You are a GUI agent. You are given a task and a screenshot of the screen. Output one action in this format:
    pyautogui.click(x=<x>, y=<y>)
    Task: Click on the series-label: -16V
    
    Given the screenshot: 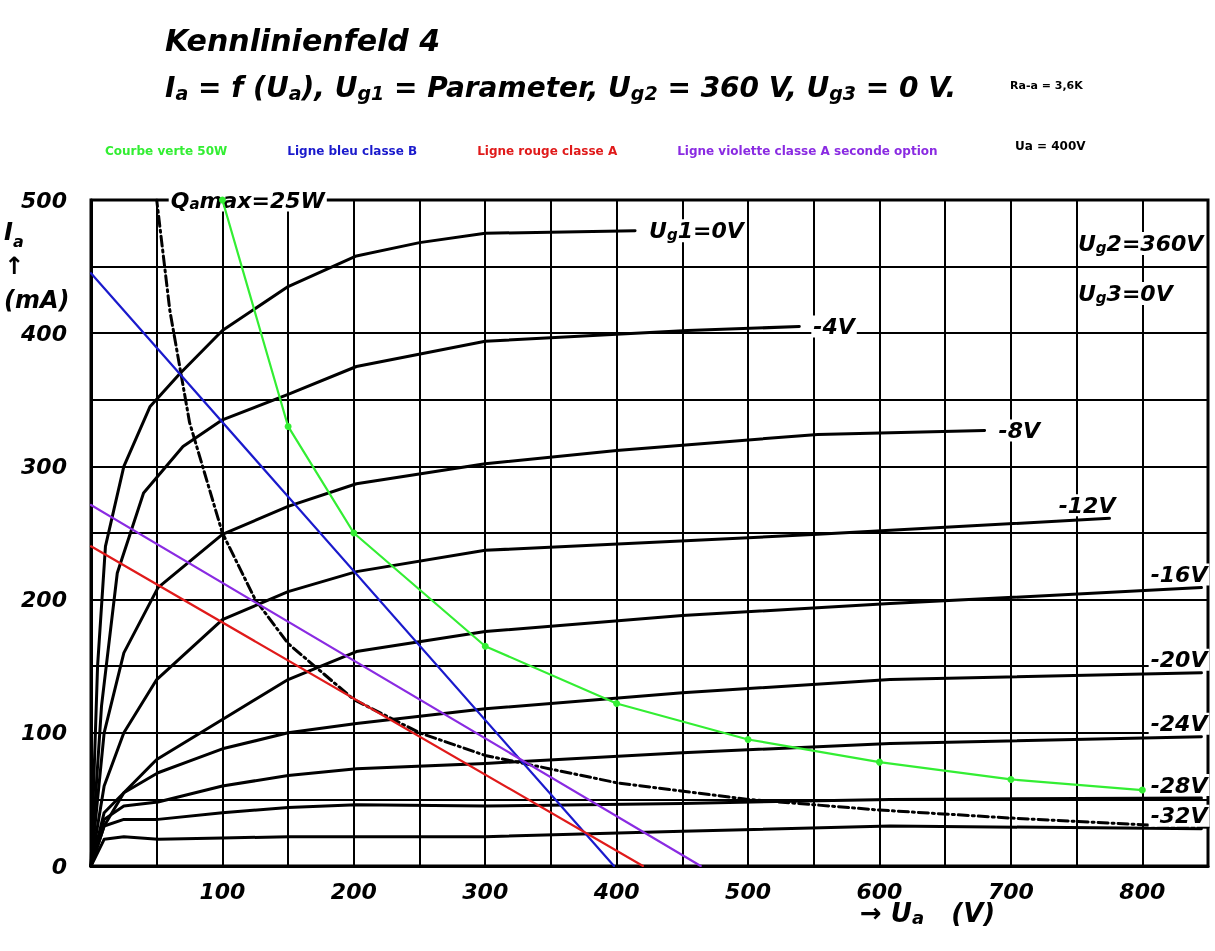 What is the action you would take?
    pyautogui.click(x=1180, y=575)
    